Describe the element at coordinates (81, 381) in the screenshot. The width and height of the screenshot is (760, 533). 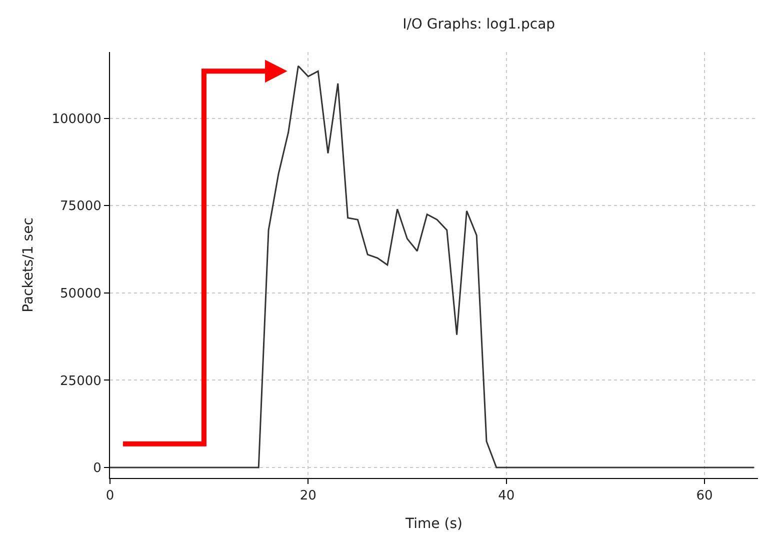
I see `y-tick-label: 25000` at that location.